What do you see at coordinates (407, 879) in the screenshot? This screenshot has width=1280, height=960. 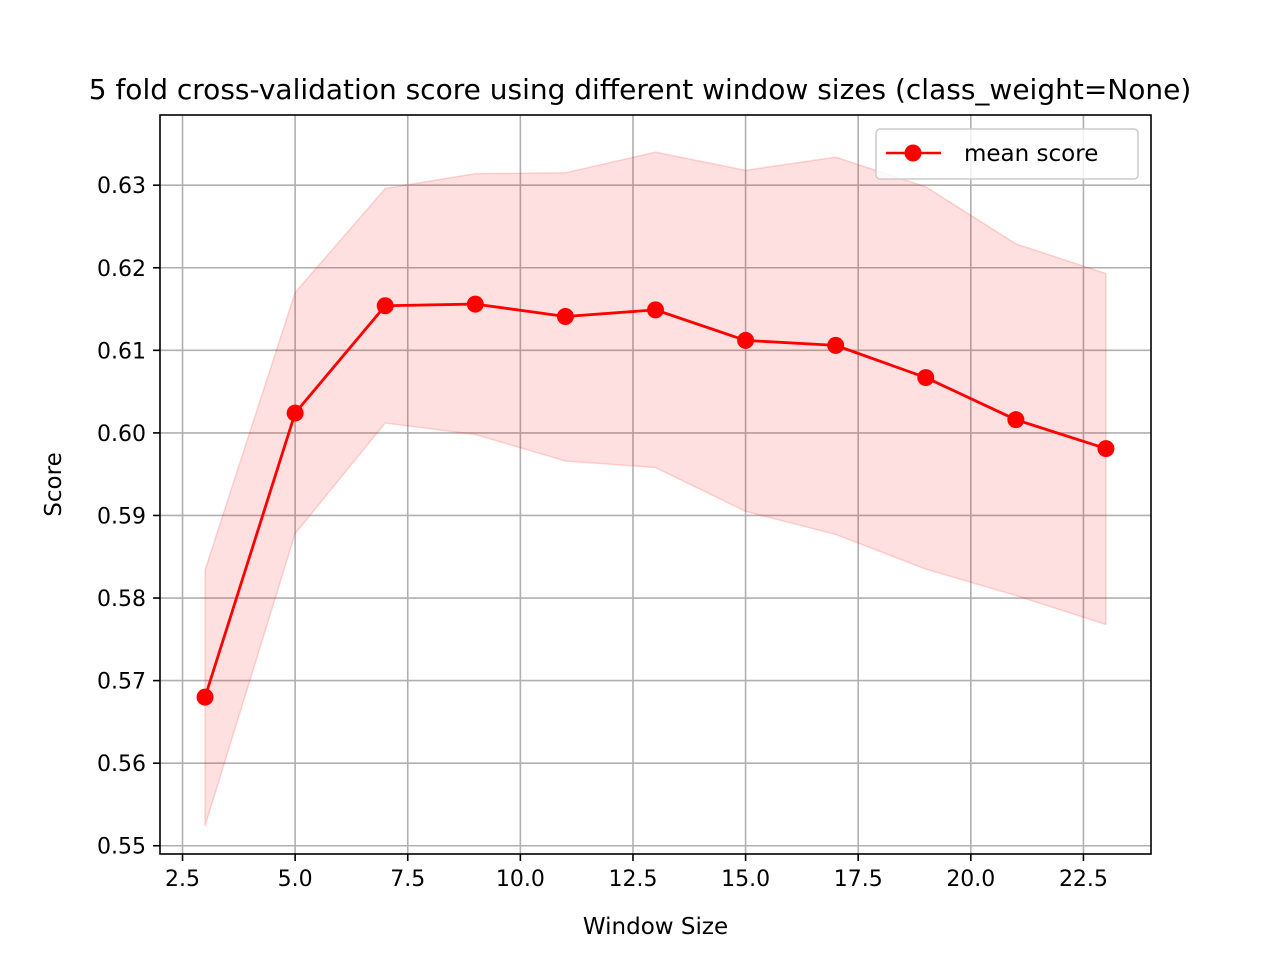 I see `x-tick-label: 7.5` at bounding box center [407, 879].